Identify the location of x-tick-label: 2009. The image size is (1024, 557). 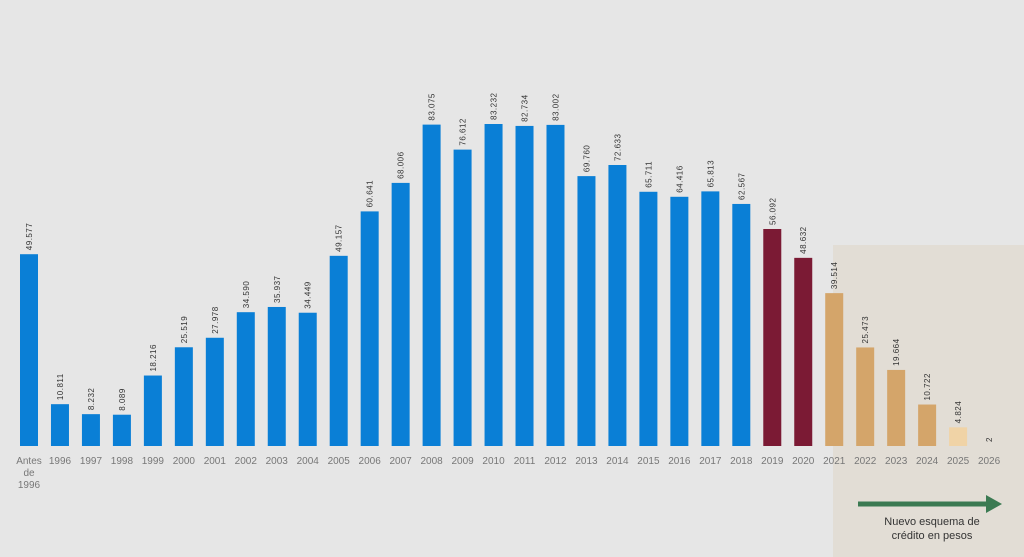
(462, 461).